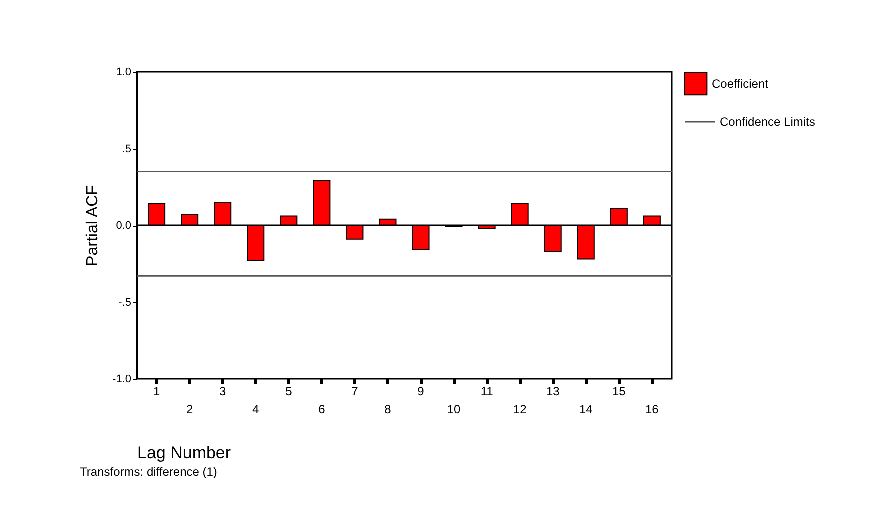  What do you see at coordinates (122, 380) in the screenshot?
I see `y-tick-label: -1.0` at bounding box center [122, 380].